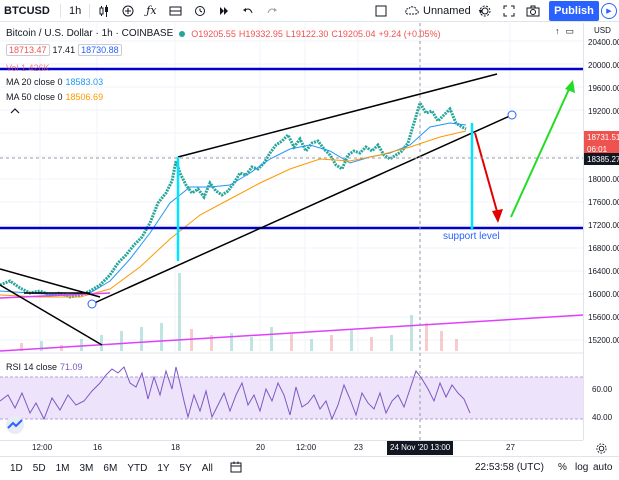 The height and width of the screenshot is (480, 619). Describe the element at coordinates (509, 12) in the screenshot. I see `fullscreen-expand-icon` at that location.